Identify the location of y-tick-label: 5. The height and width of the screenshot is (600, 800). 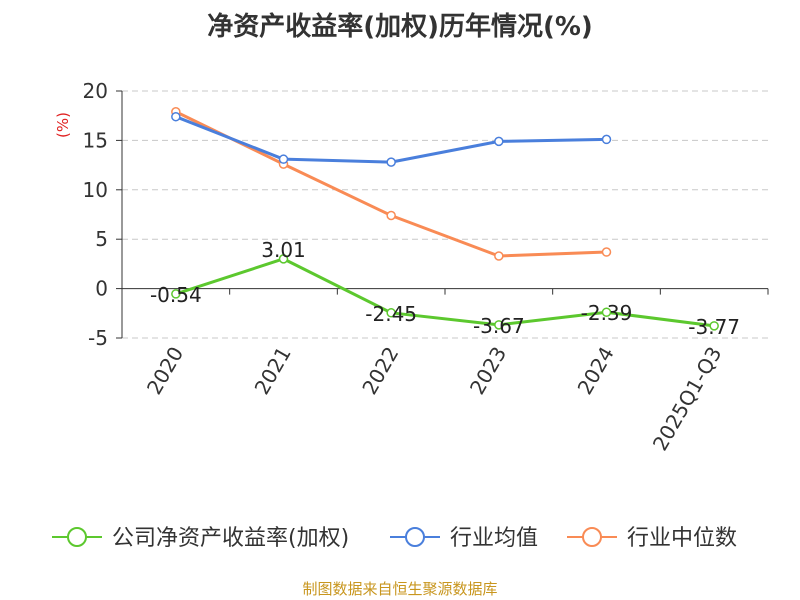
(101, 239).